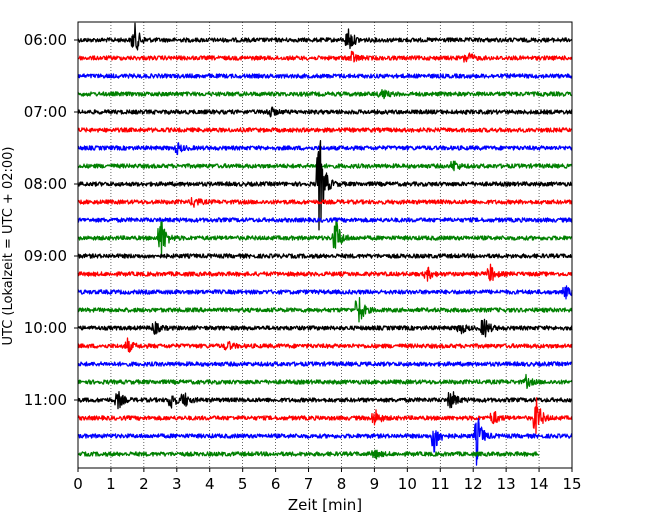 This screenshot has height=520, width=650. I want to click on x-tick-label: 3, so click(177, 484).